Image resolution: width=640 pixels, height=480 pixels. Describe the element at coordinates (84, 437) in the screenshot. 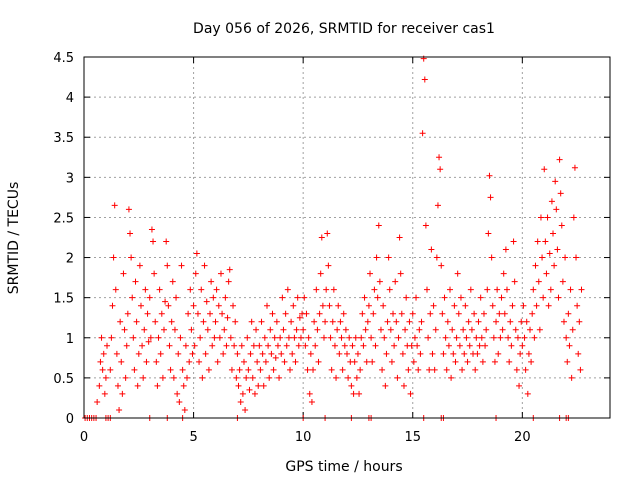

I see `x-tick-label: 0` at that location.